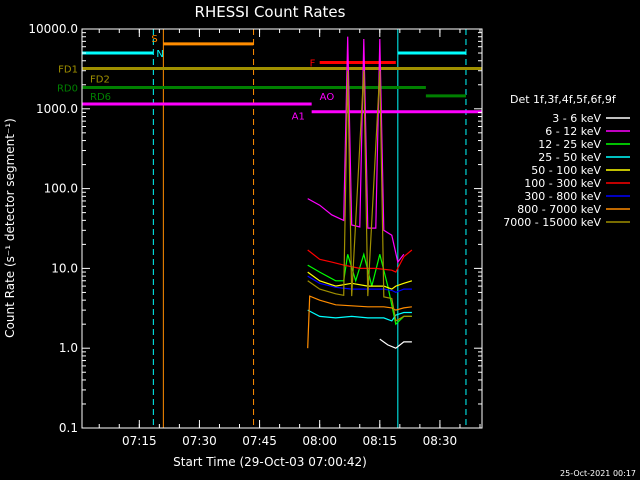 This screenshot has width=640, height=480. I want to click on legend-title: Det 1f,3f,4f,5f,6f,9f, so click(563, 99).